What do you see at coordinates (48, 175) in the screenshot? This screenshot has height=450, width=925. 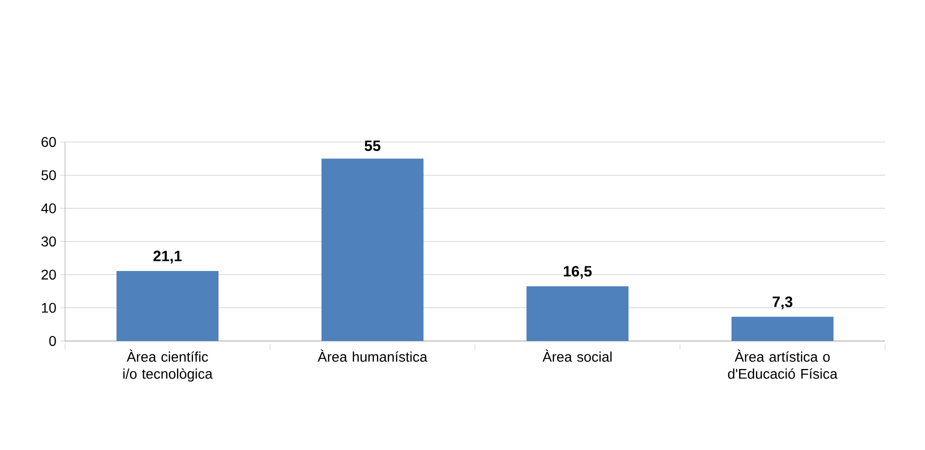 I see `y-tick-label: 50` at bounding box center [48, 175].